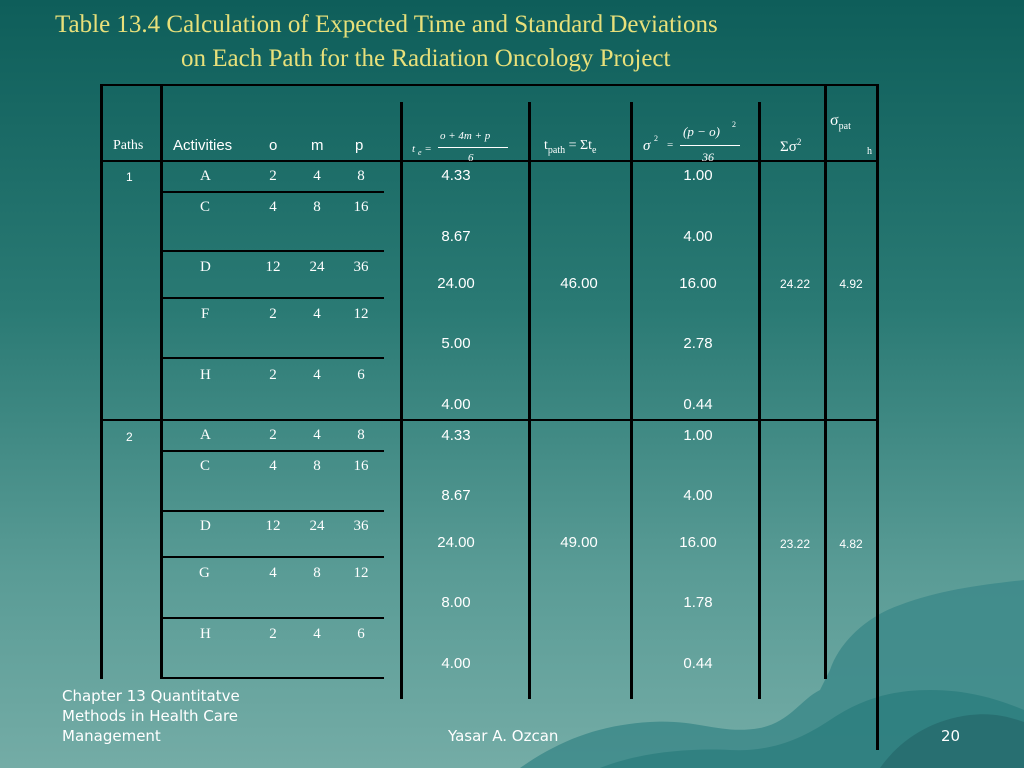 This screenshot has height=768, width=1024. What do you see at coordinates (317, 145) in the screenshot?
I see `header-m: m` at bounding box center [317, 145].